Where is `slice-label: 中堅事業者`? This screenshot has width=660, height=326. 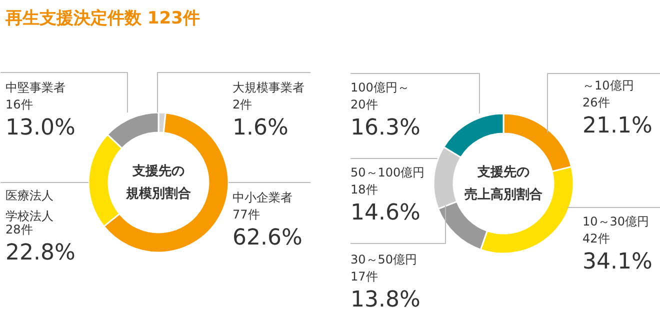
slice-label: 中堅事業者 is located at coordinates (36, 87).